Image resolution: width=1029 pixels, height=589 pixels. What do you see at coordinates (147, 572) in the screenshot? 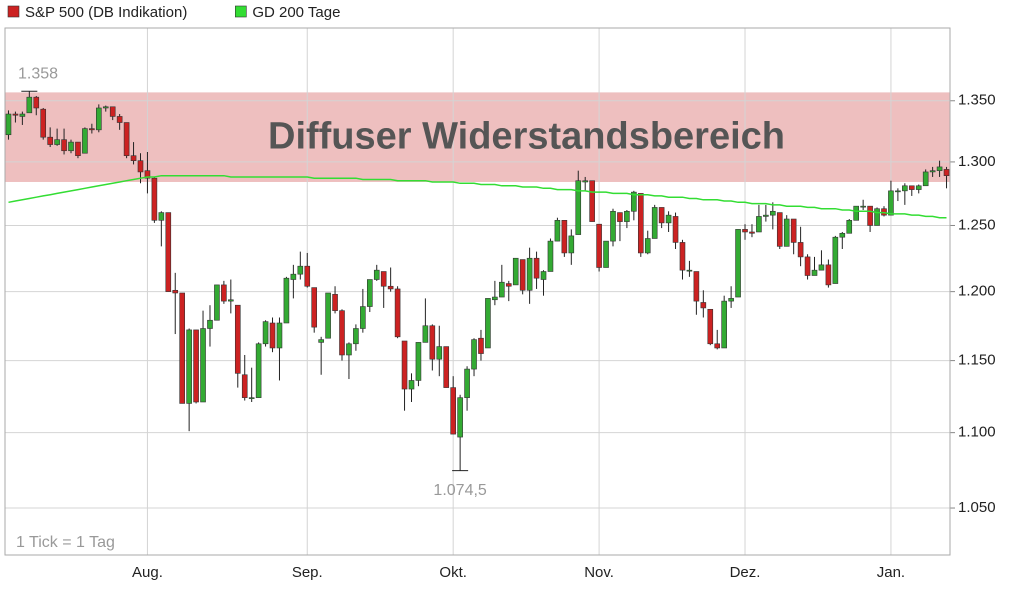
I see `x-tick-label: Aug.` at bounding box center [147, 572].